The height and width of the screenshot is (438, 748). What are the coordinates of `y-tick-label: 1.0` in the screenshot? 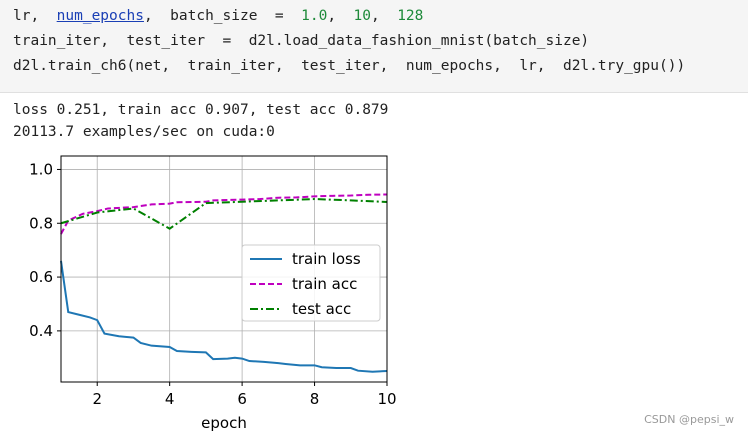 It's located at (41, 169).